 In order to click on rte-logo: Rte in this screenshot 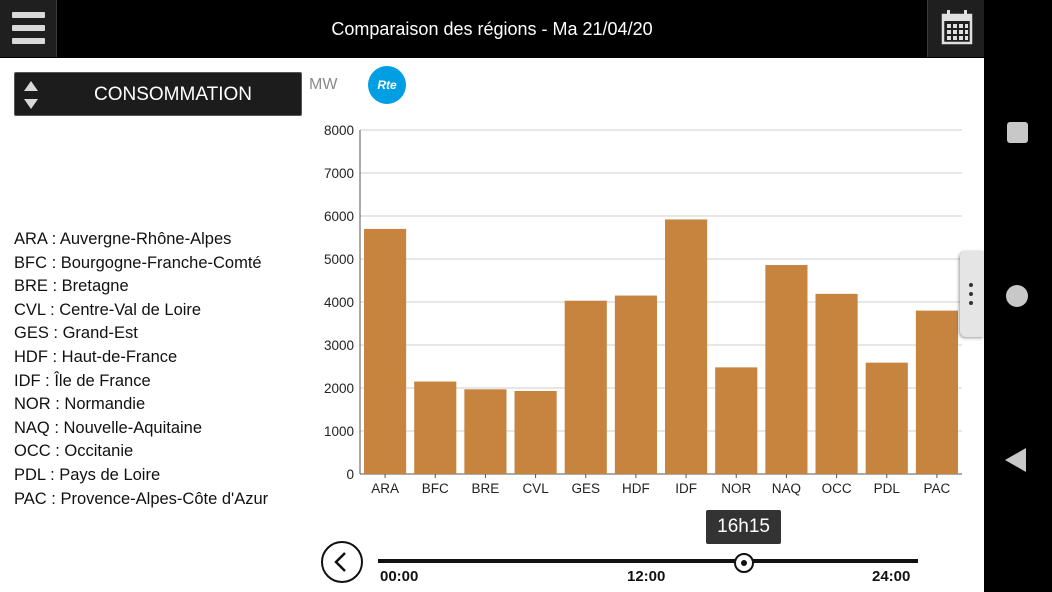, I will do `click(387, 85)`.